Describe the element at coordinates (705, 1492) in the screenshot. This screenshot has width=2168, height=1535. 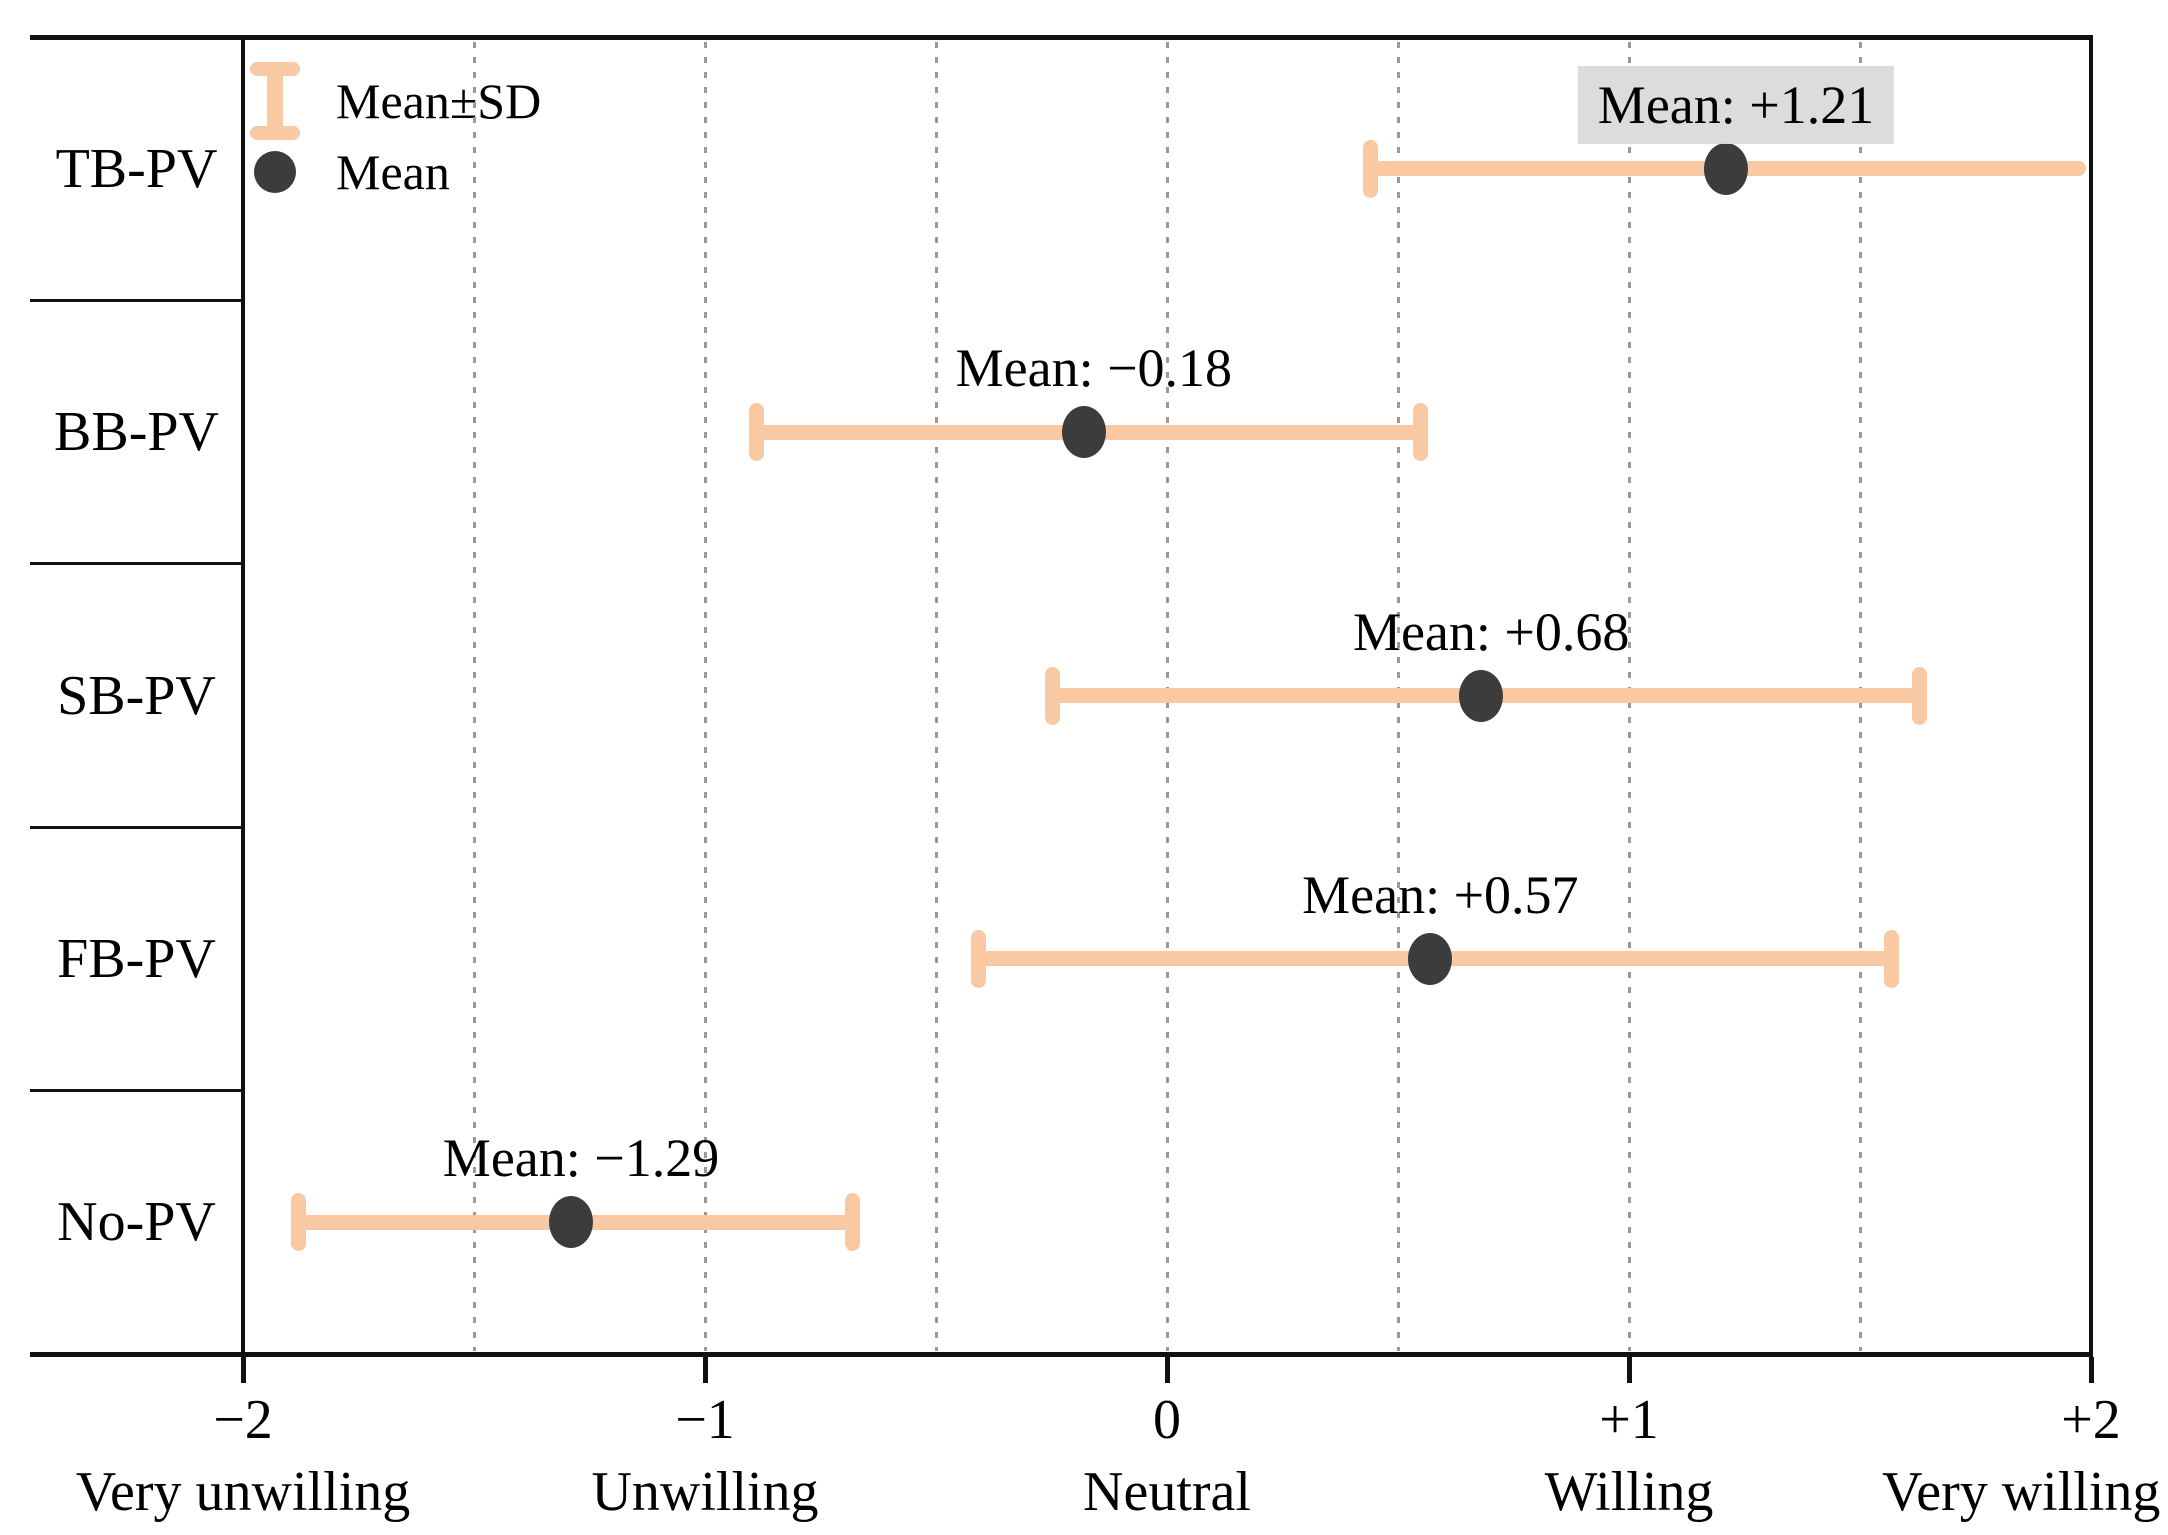
I see `x-tick-sublabel: Unwilling` at that location.